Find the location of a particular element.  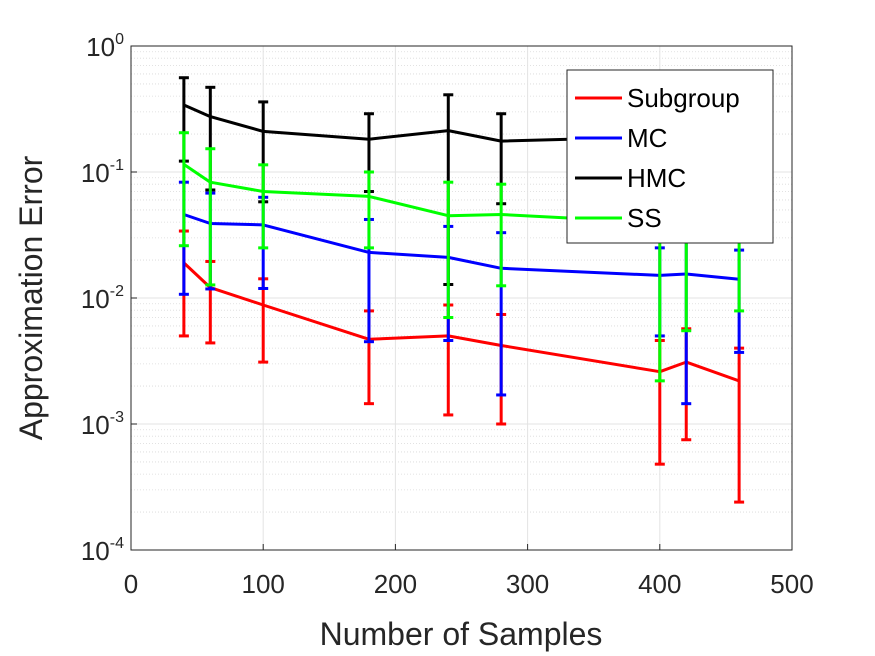

x-tick-label: 300 is located at coordinates (527, 584).